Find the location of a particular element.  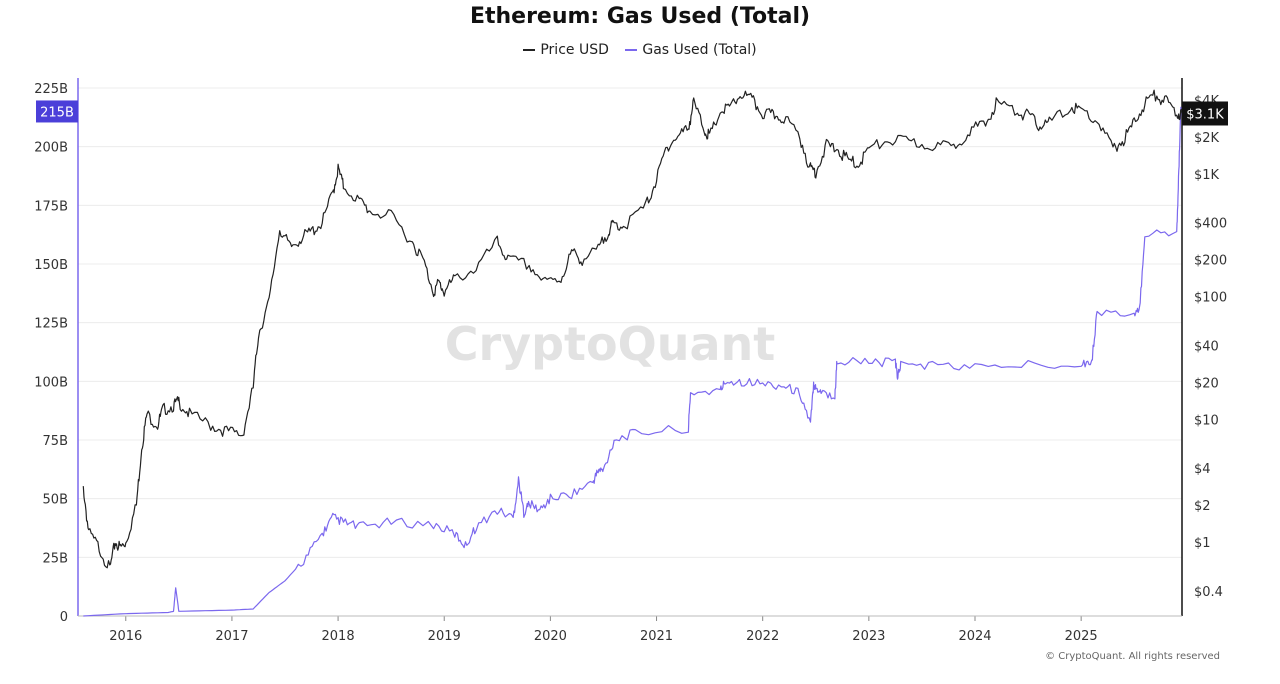

y-right-tick-label: $100 is located at coordinates (1210, 298).